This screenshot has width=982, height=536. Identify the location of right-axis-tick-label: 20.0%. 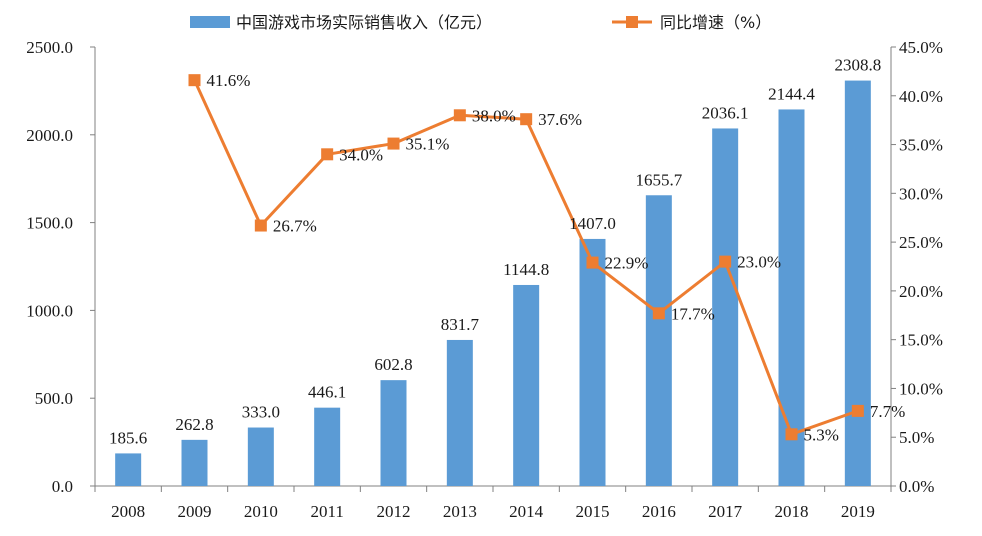
(921, 291).